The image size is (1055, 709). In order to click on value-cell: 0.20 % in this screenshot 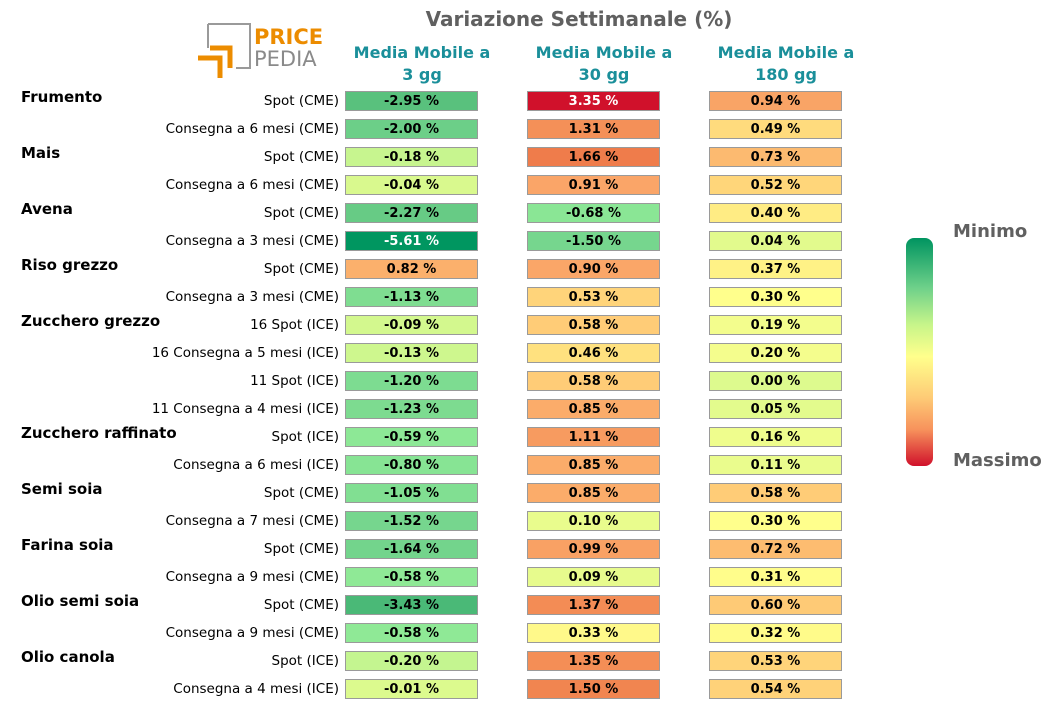, I will do `click(775, 353)`.